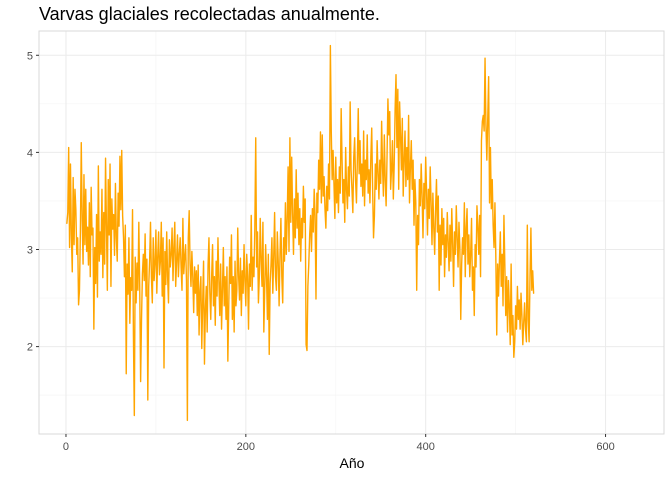  Describe the element at coordinates (605, 447) in the screenshot. I see `x-tick-label: 600` at that location.